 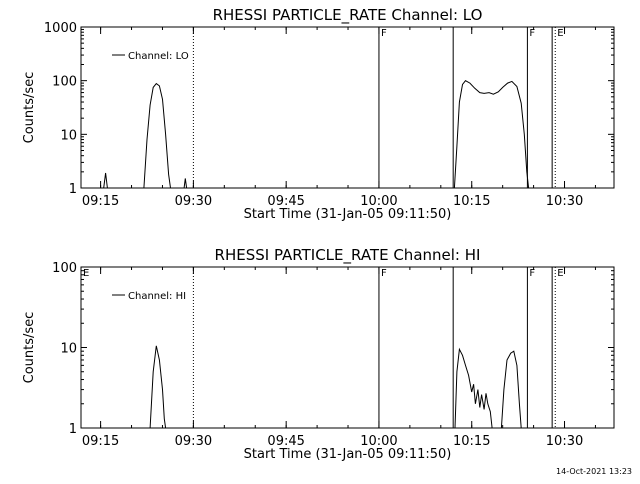 I want to click on chart-title: RHESSI PARTICLE_RATE Channel: HI, so click(x=348, y=255).